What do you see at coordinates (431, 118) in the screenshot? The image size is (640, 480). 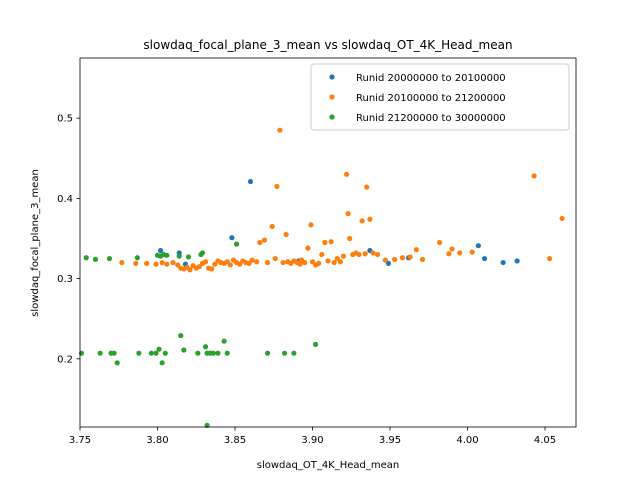 I see `legend-label: Runid 21200000 to 30000000` at bounding box center [431, 118].